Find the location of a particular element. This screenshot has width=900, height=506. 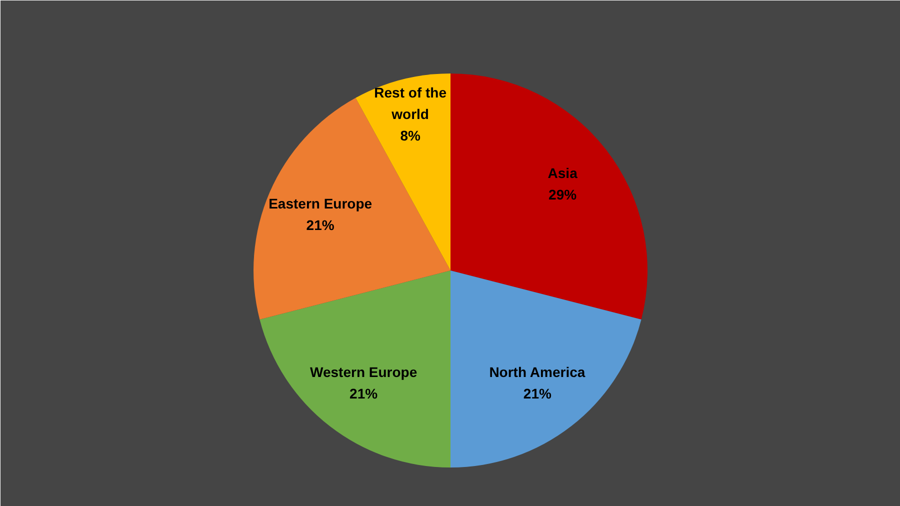

slice-label: Western Europe is located at coordinates (364, 372).